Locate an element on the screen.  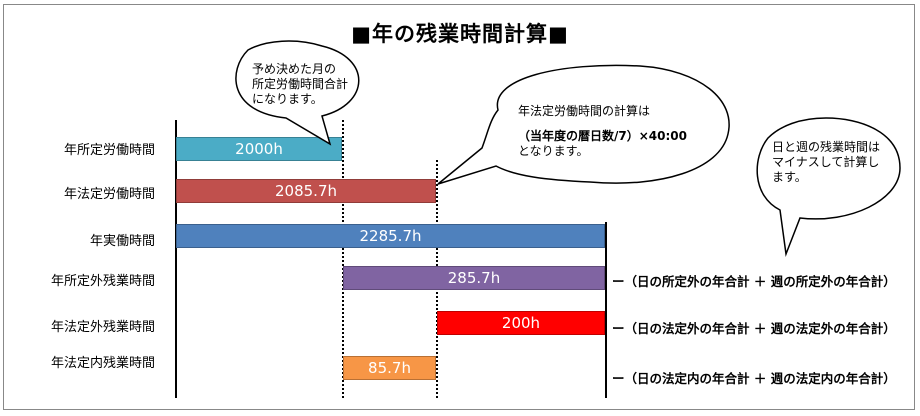
callout-bubble-prescribed is located at coordinates (297, 93).